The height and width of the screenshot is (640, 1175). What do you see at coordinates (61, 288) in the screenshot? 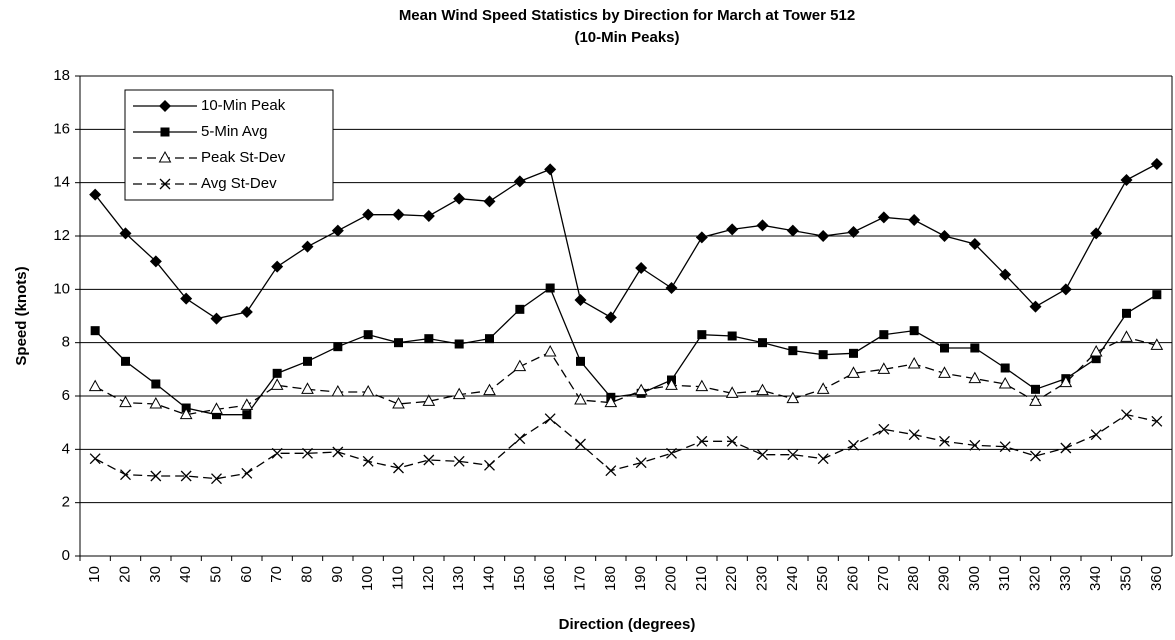
I see `y-tick-label: 10` at bounding box center [61, 288].